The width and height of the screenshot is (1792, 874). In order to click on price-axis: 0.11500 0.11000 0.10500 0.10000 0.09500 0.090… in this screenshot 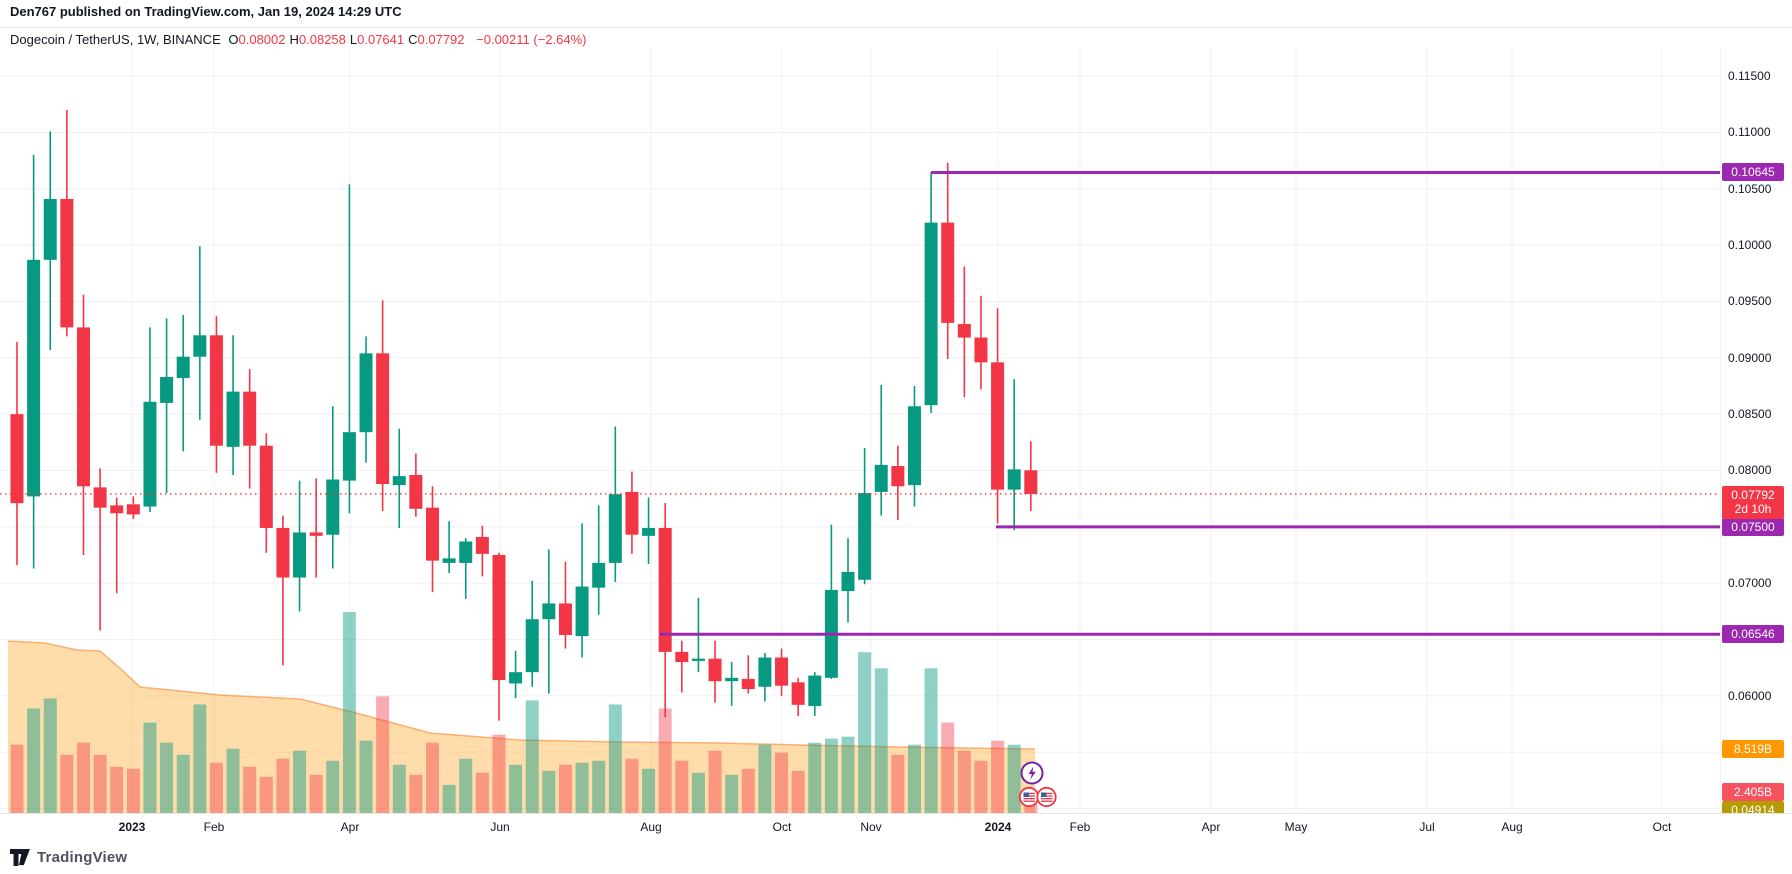, I will do `click(1756, 430)`.